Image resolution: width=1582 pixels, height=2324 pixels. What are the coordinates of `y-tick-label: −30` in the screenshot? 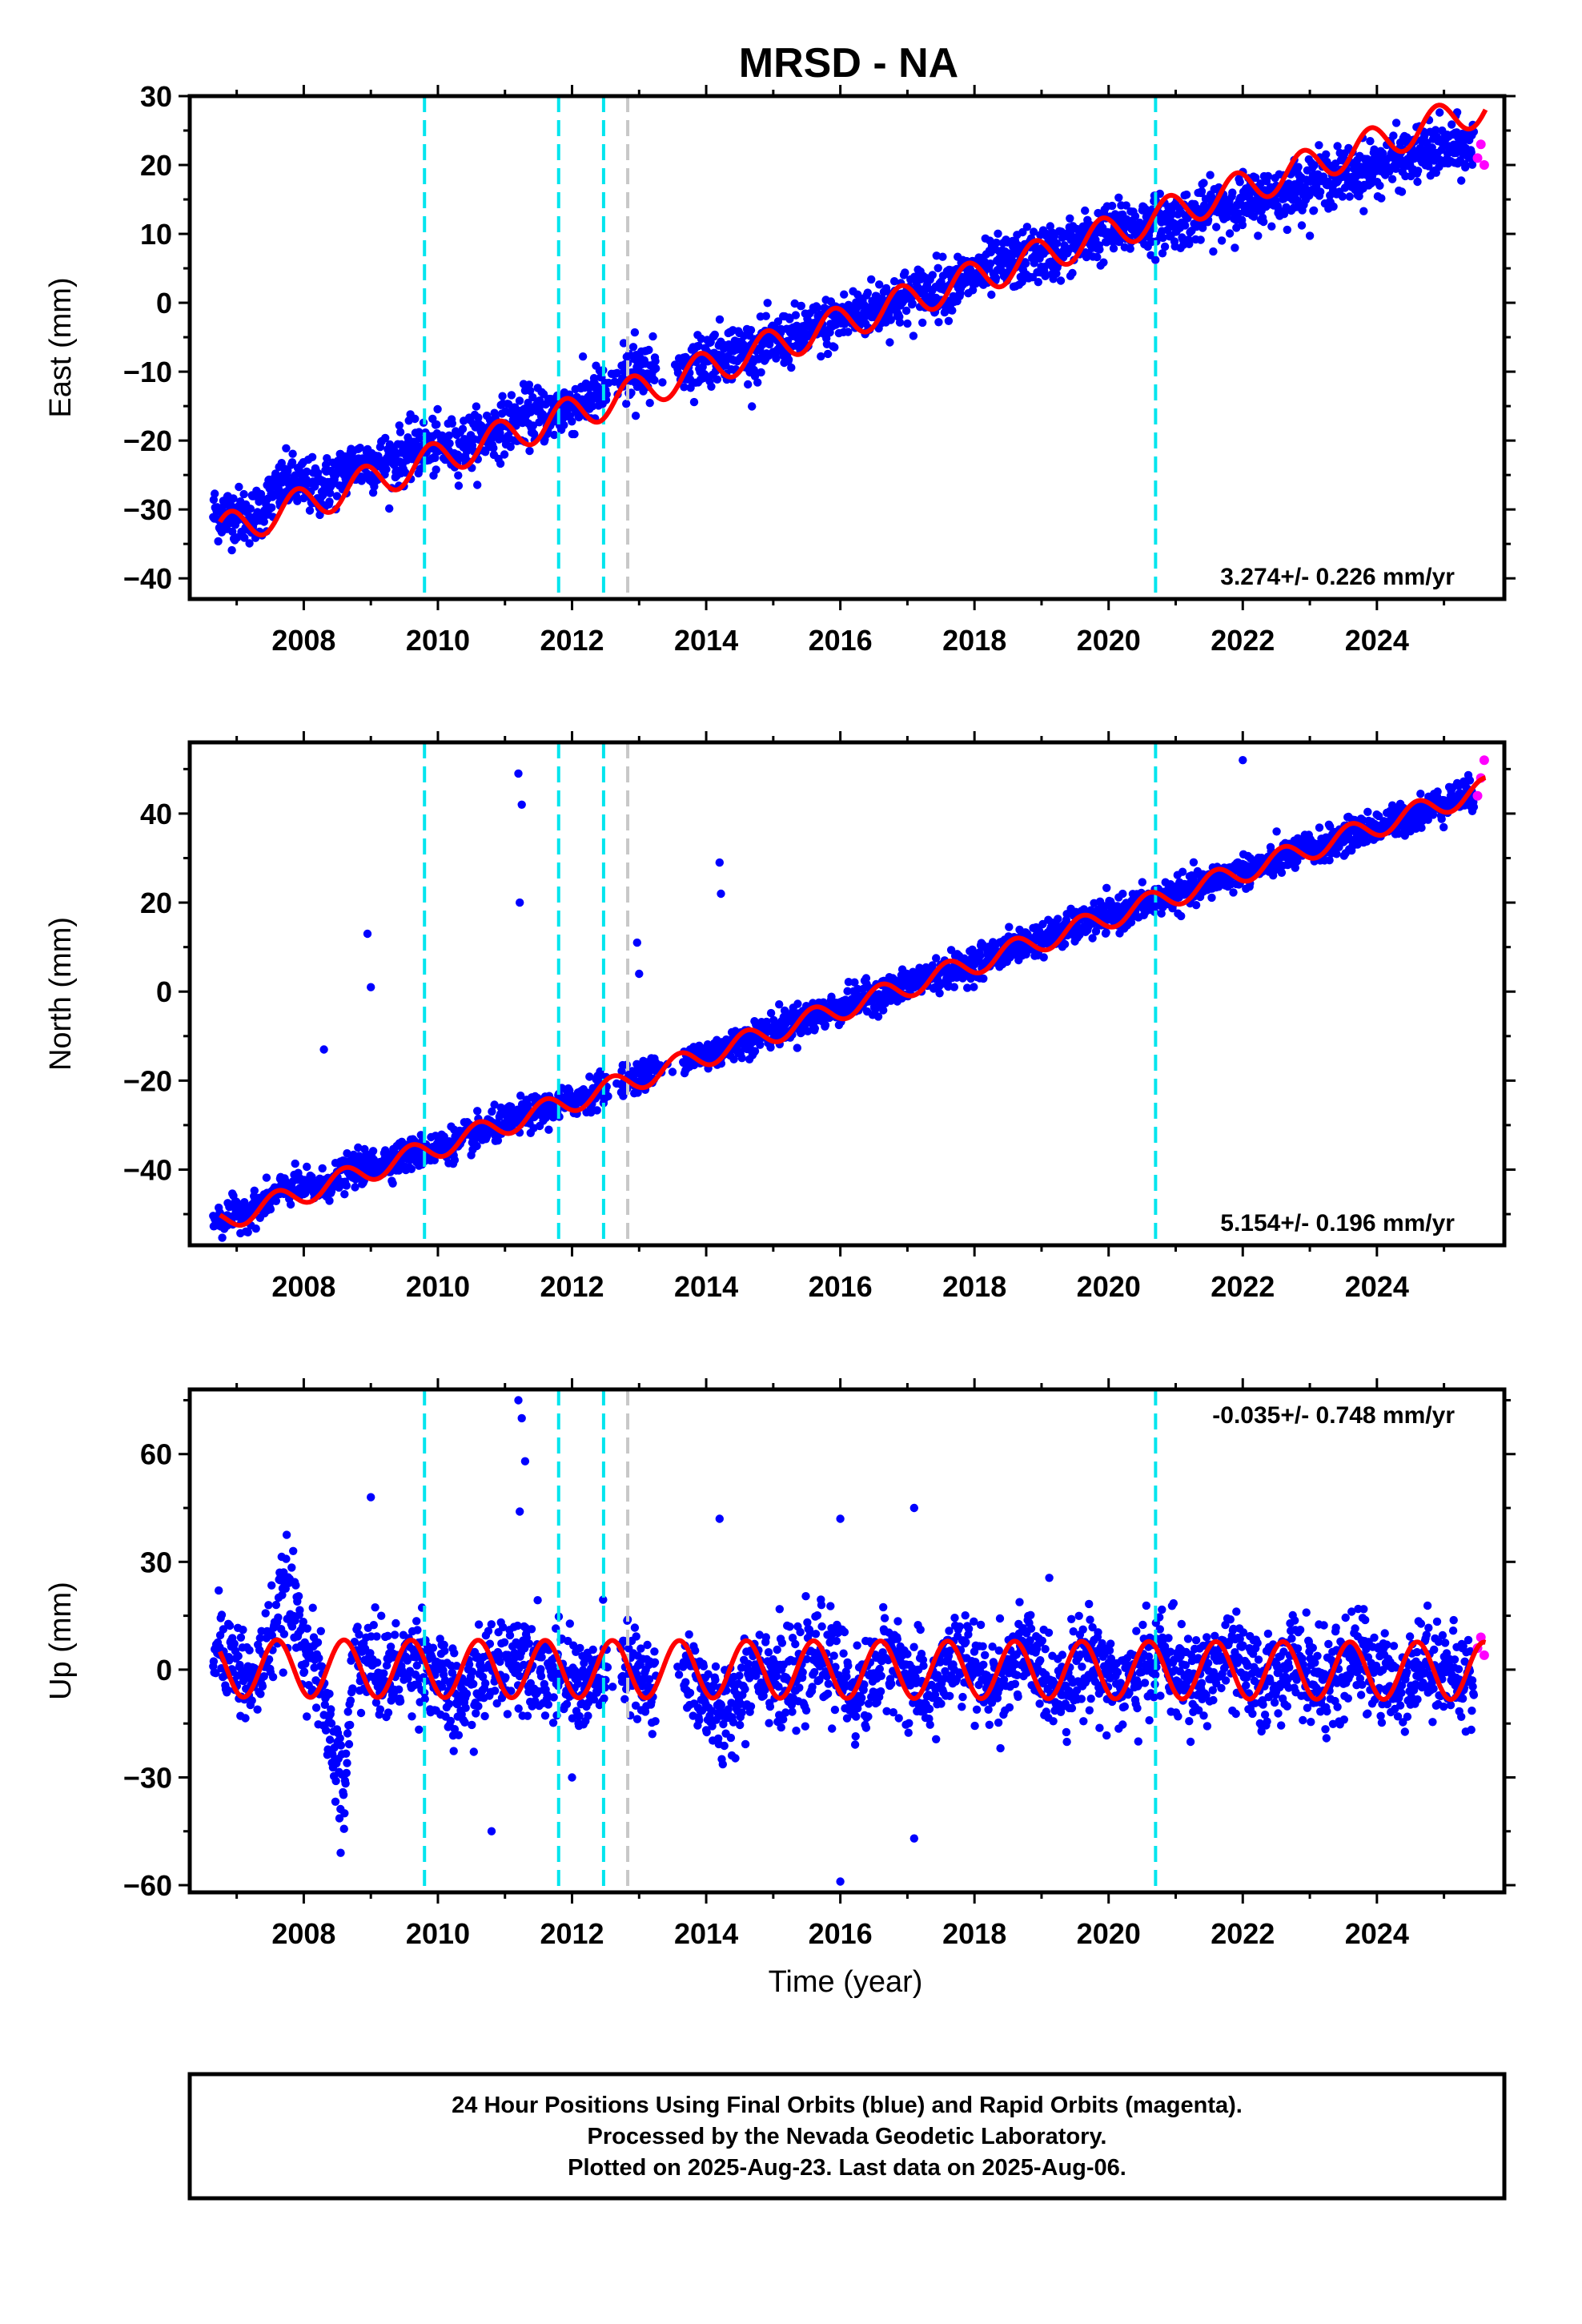 It's located at (147, 510).